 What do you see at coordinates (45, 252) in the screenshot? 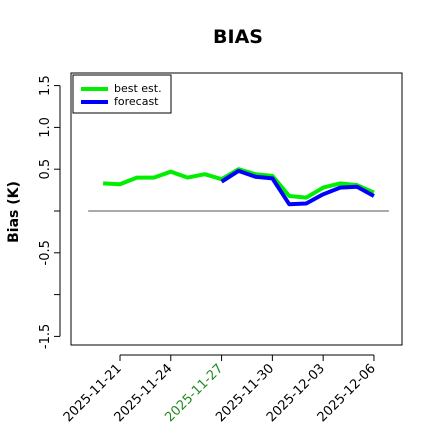
I see `y-tick-label: -0.5` at bounding box center [45, 252].